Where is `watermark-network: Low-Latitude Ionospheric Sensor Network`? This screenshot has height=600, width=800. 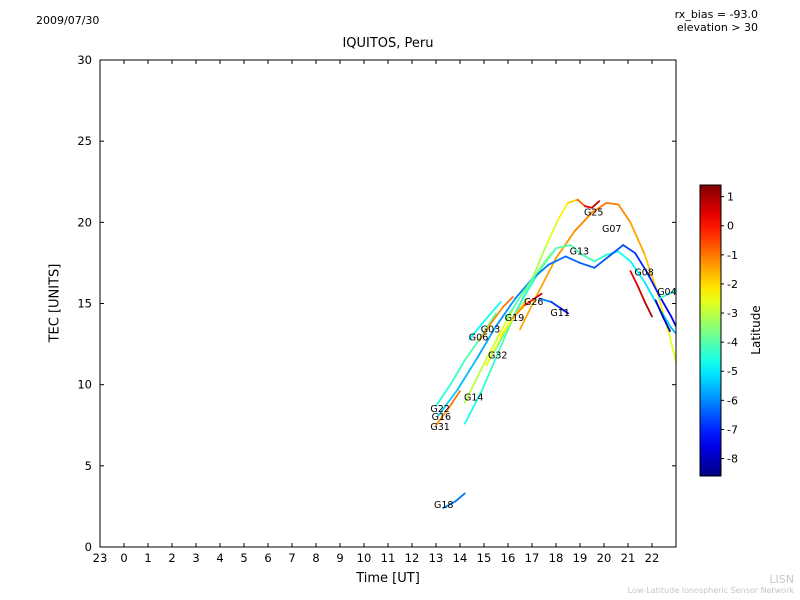
watermark-network: Low-Latitude Ionospheric Sensor Network is located at coordinates (710, 590).